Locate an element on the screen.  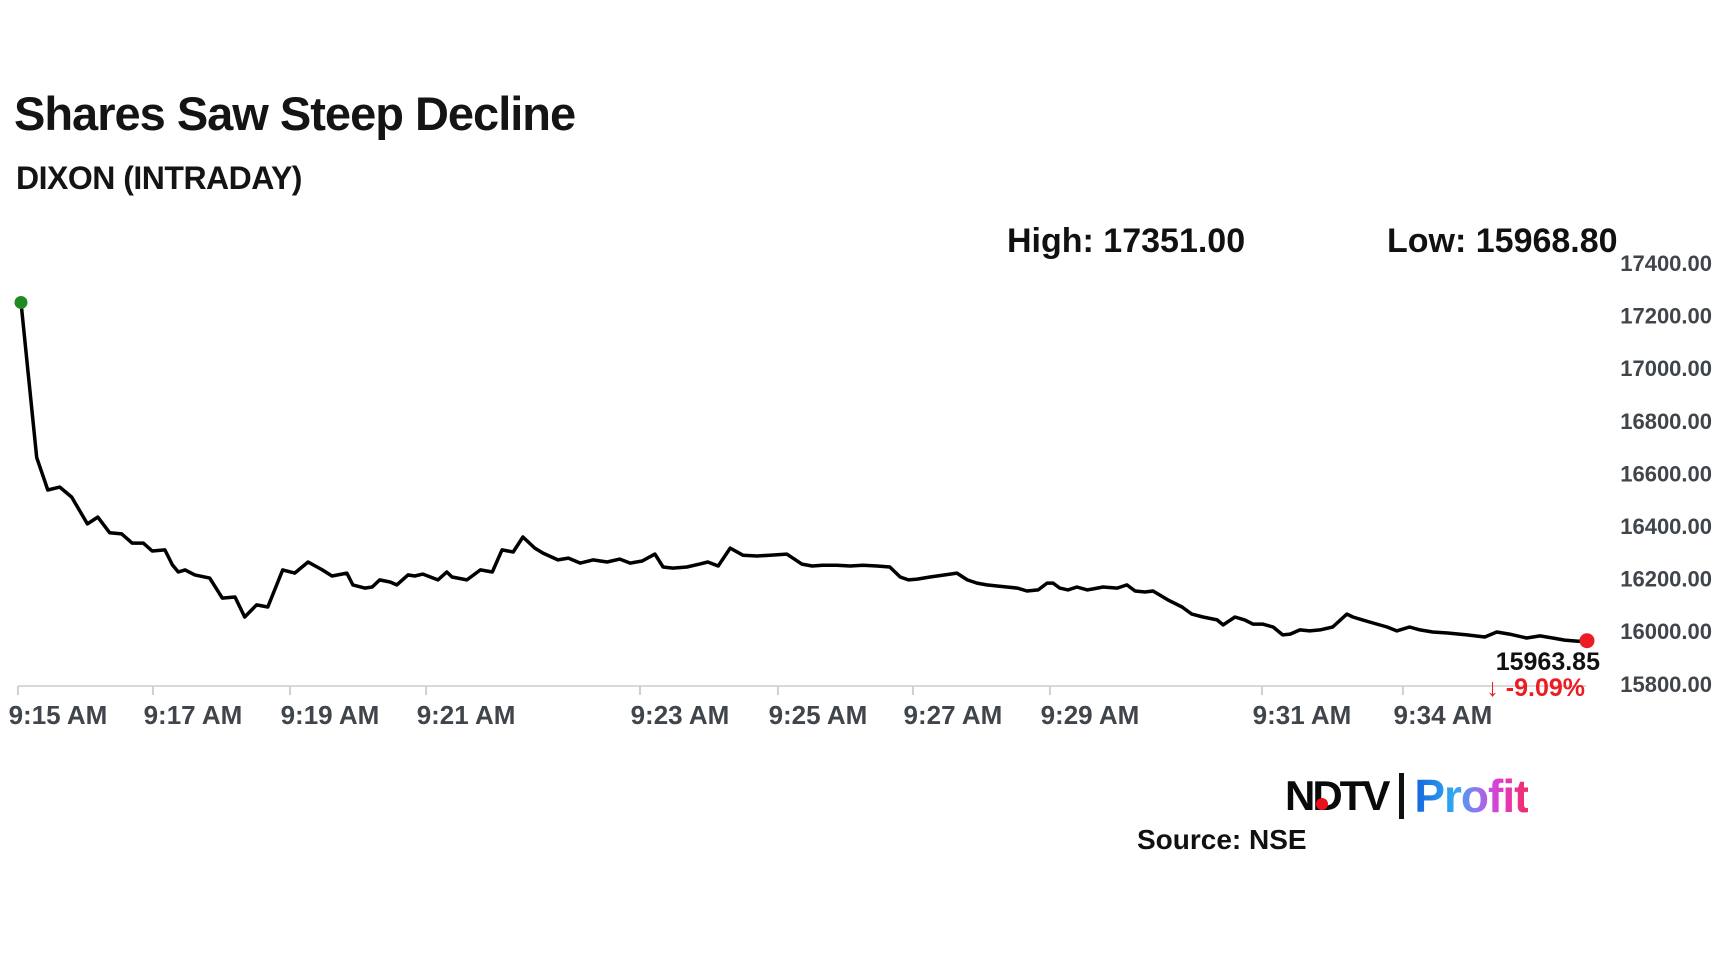
y-axis-label: 17400.00 is located at coordinates (1666, 263).